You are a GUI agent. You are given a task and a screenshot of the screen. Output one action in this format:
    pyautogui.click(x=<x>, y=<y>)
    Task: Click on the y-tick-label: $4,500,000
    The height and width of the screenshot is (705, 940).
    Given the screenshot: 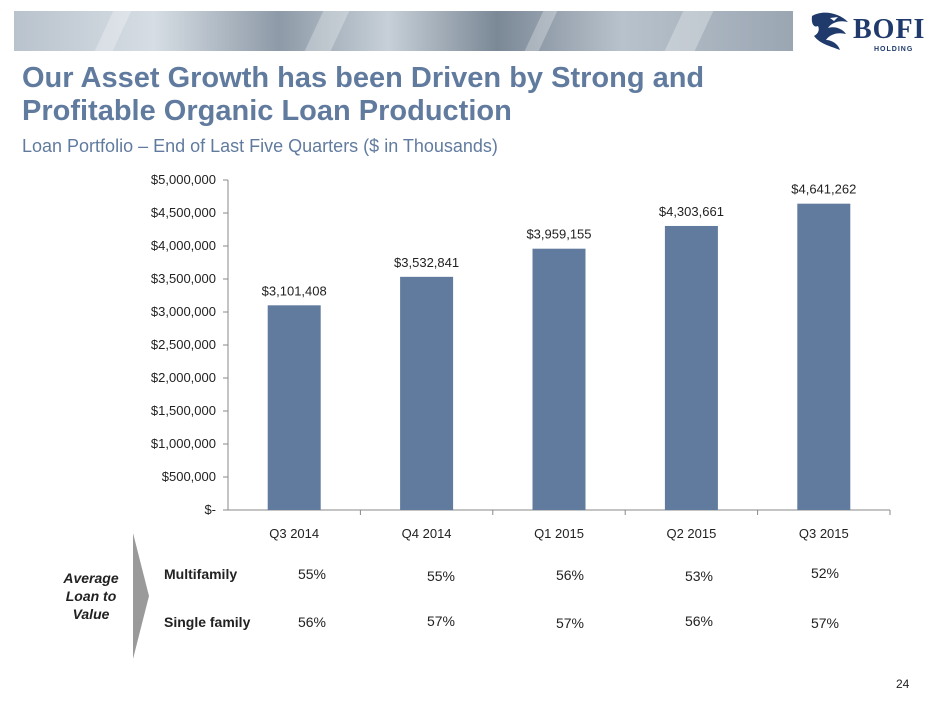 What is the action you would take?
    pyautogui.click(x=183, y=212)
    